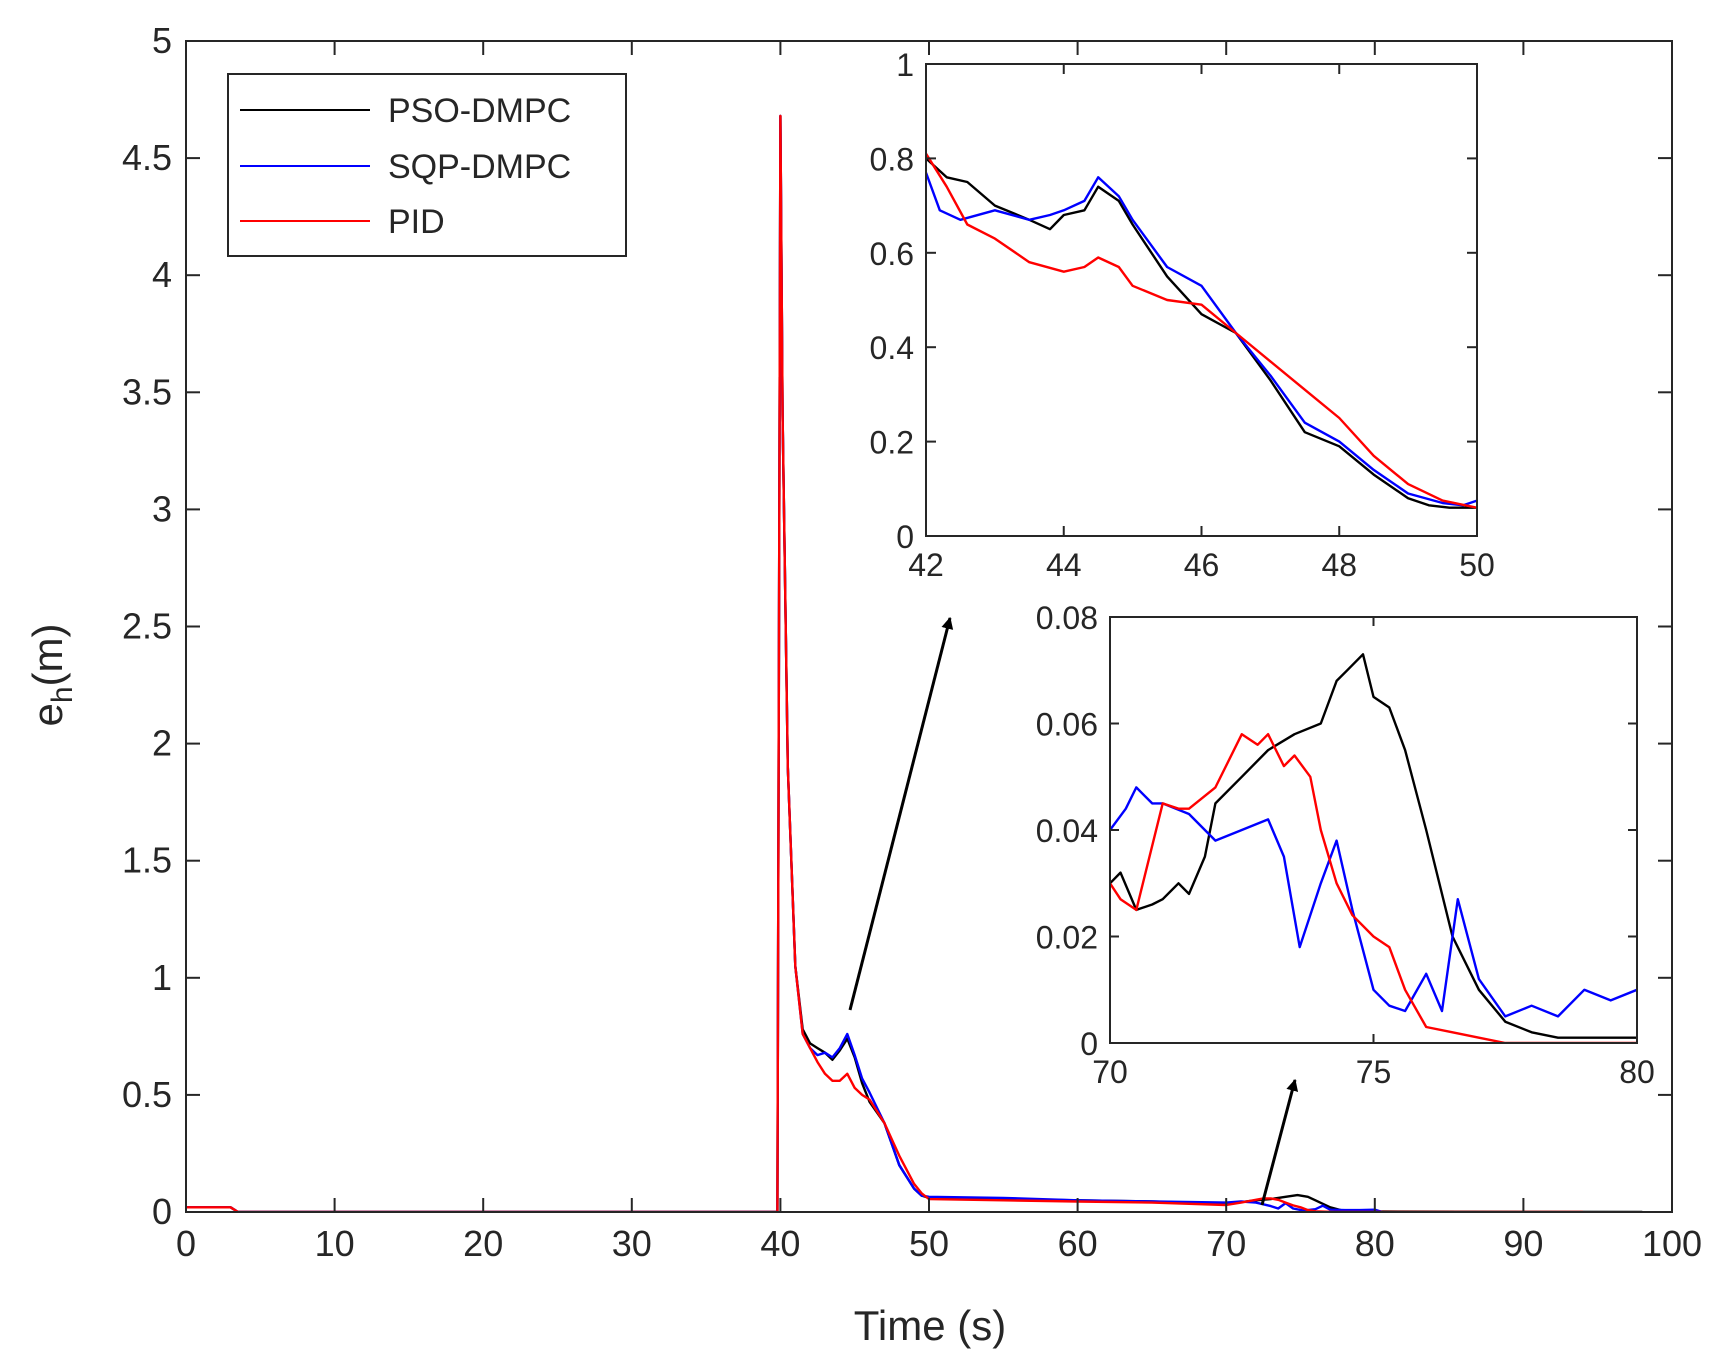  Describe the element at coordinates (1067, 938) in the screenshot. I see `inset-2-ytick-label: 0.02` at that location.